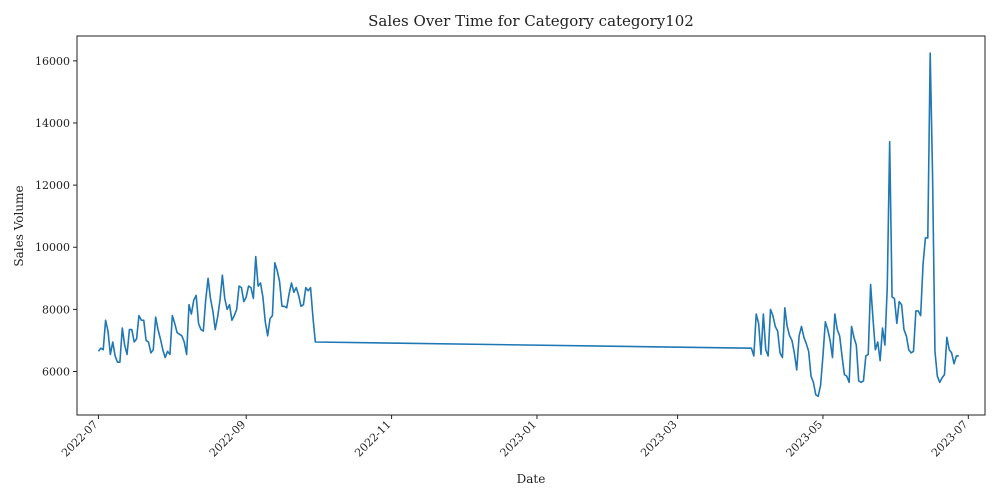  What do you see at coordinates (56, 309) in the screenshot?
I see `y-tick-label: 8000` at bounding box center [56, 309].